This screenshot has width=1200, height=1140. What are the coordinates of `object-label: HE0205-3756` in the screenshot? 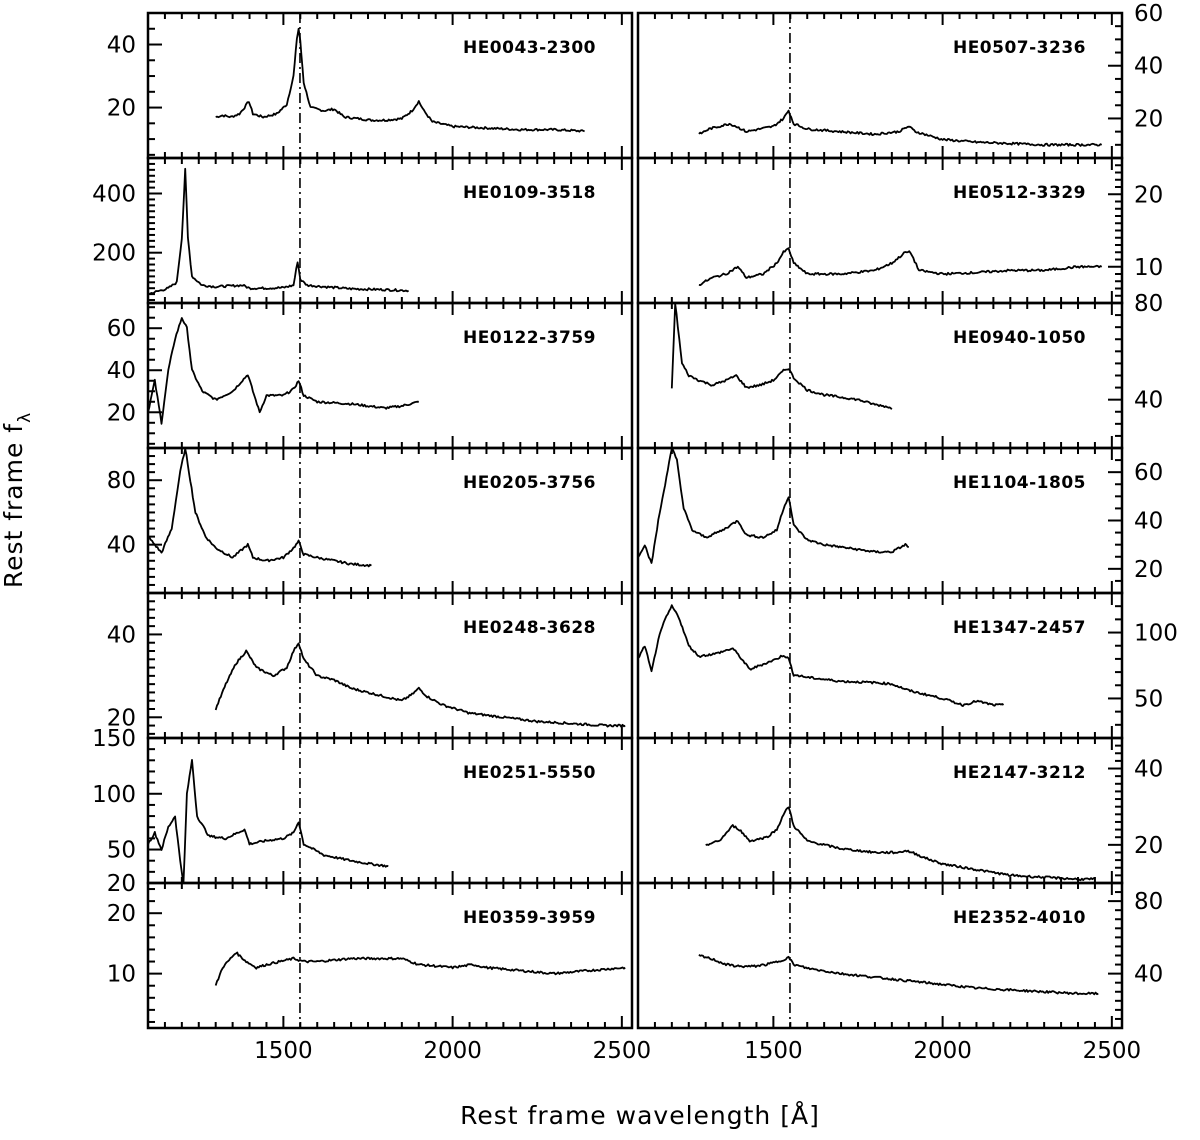 It's located at (529, 483).